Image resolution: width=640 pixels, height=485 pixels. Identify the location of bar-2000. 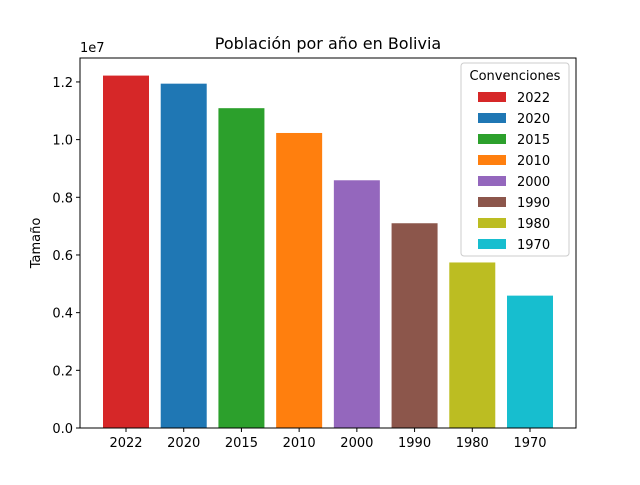
(356, 304).